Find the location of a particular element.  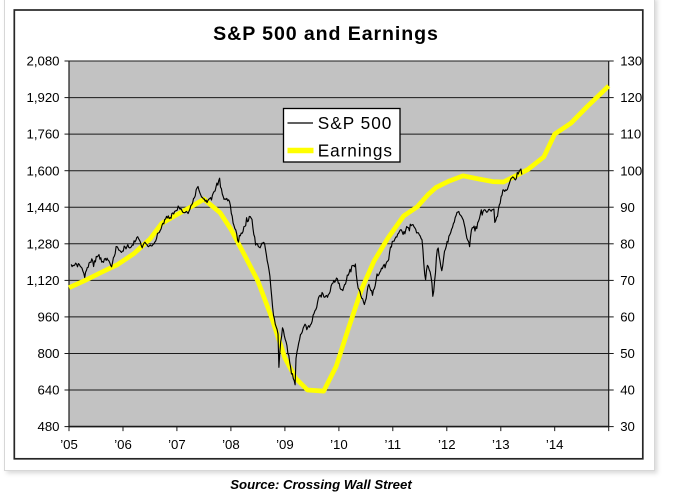

svg-text: ’09 is located at coordinates (285, 444).